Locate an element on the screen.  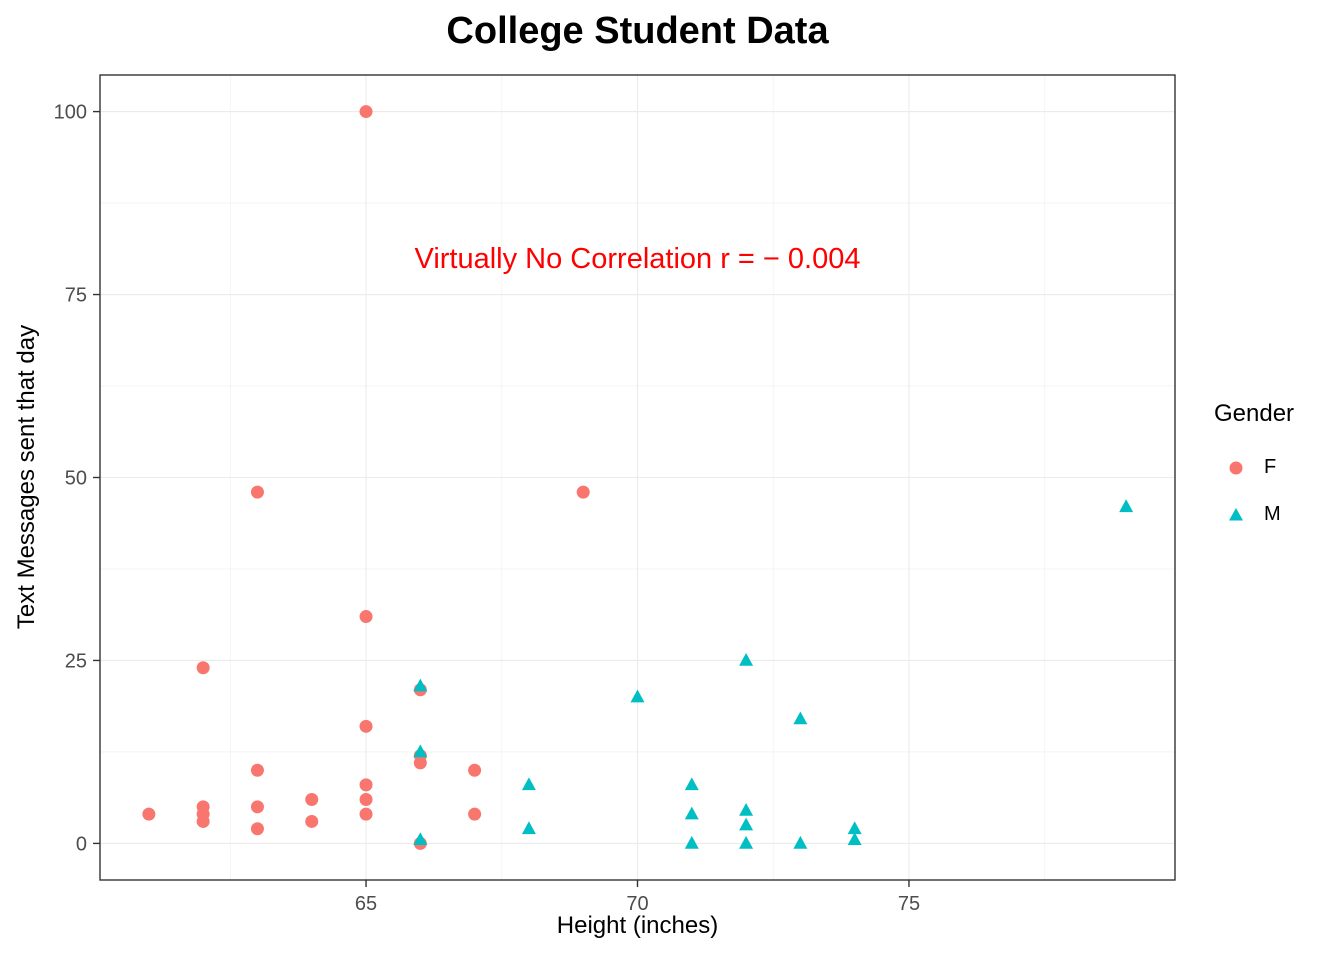
correlation-annotation: Virtually No Correlation r = − 0.004 is located at coordinates (638, 259).